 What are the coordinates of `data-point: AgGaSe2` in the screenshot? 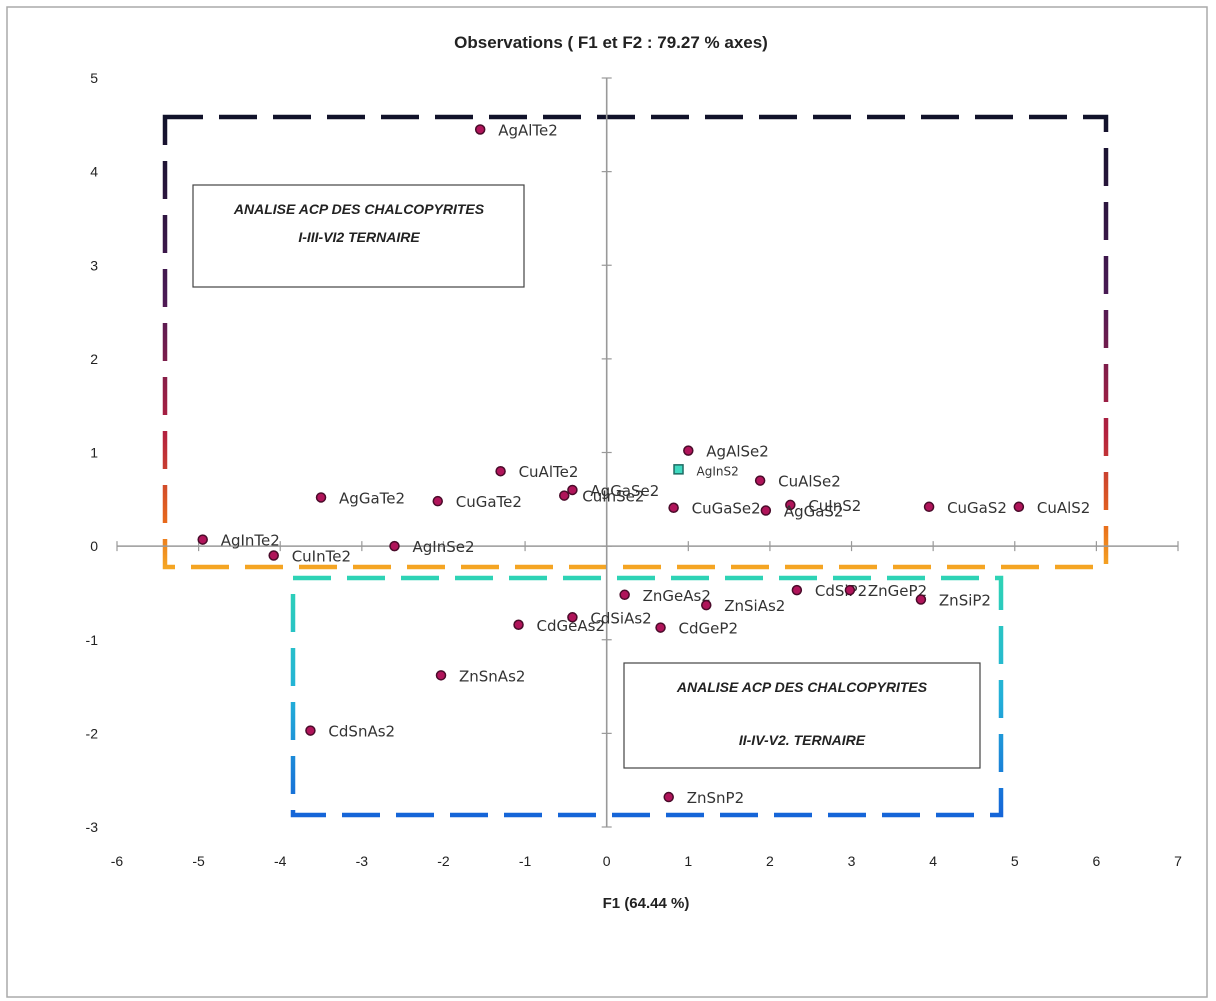 It's located at (613, 491).